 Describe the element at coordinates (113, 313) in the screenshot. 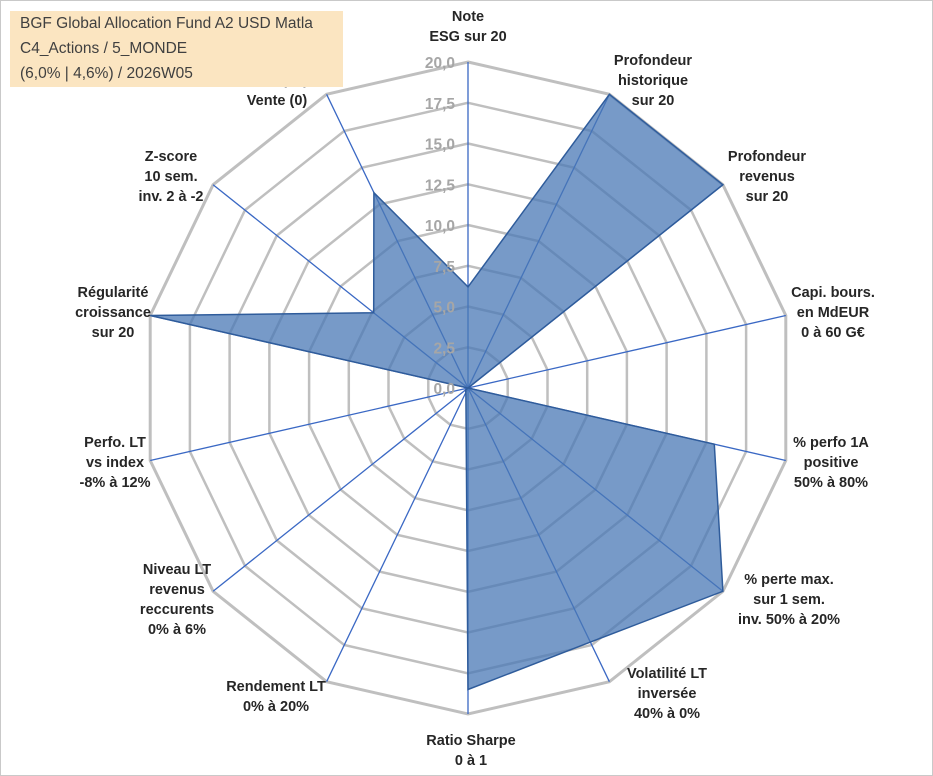

I see `axis-label: Régularité croissance sur 20` at that location.